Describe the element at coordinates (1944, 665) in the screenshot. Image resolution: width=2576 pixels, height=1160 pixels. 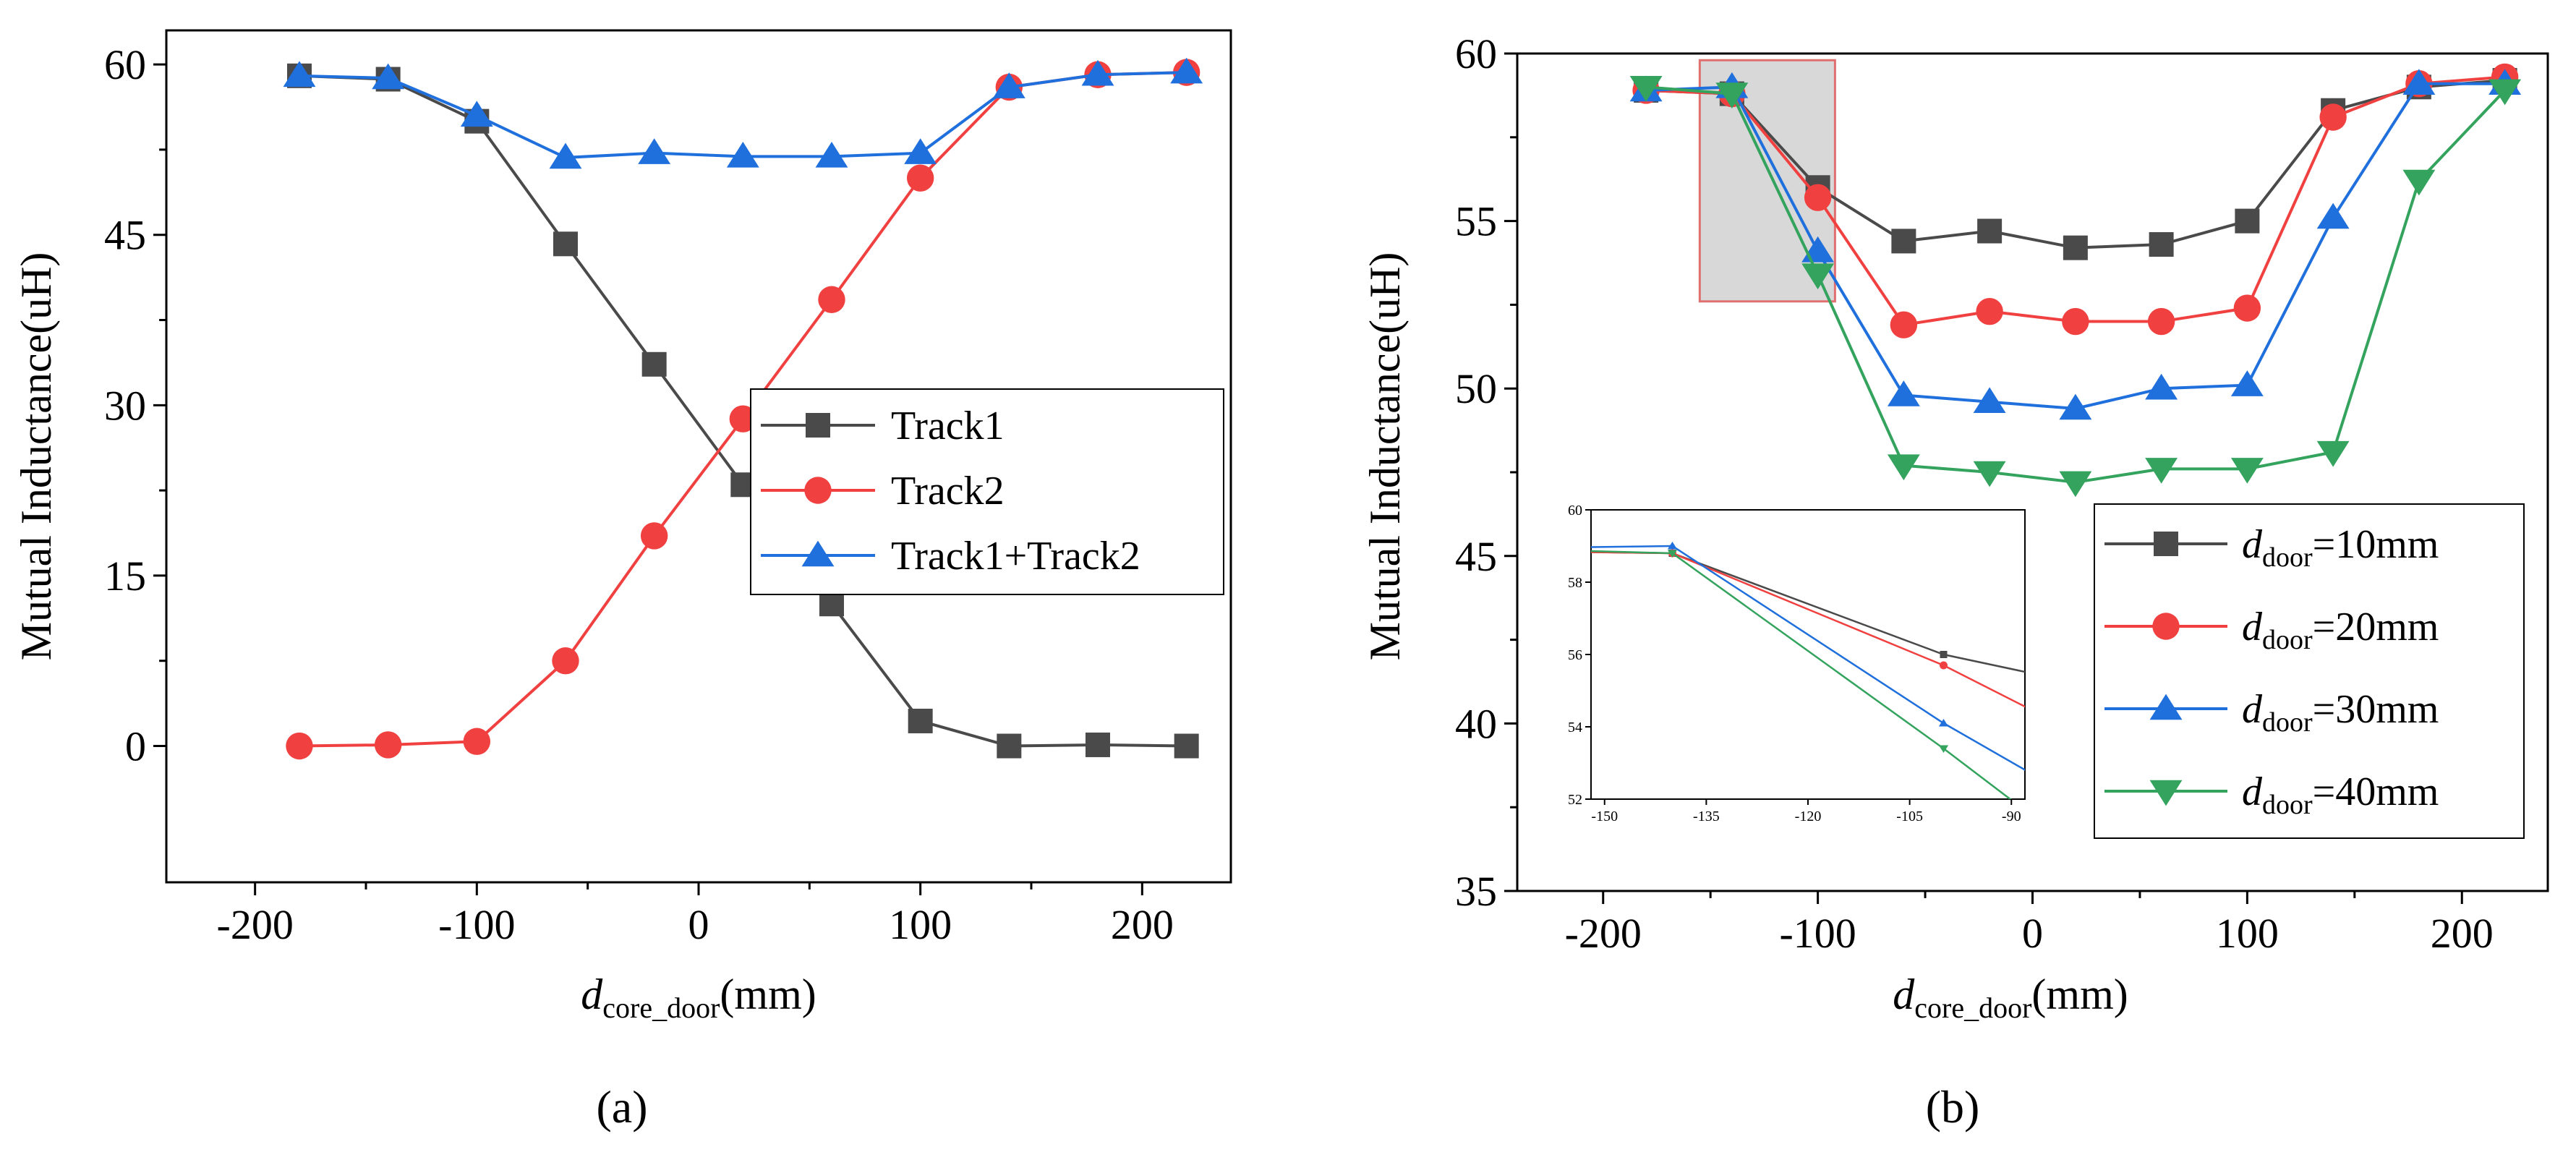
I see `chart-b-inset-point-door-20mm` at that location.